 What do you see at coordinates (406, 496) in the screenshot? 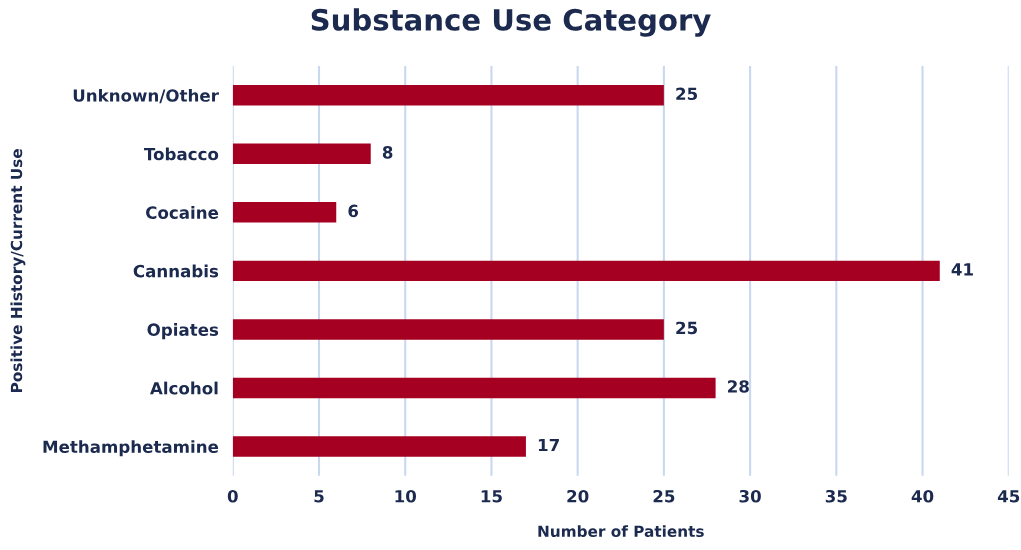
I see `x-tick-label: 10` at bounding box center [406, 496].